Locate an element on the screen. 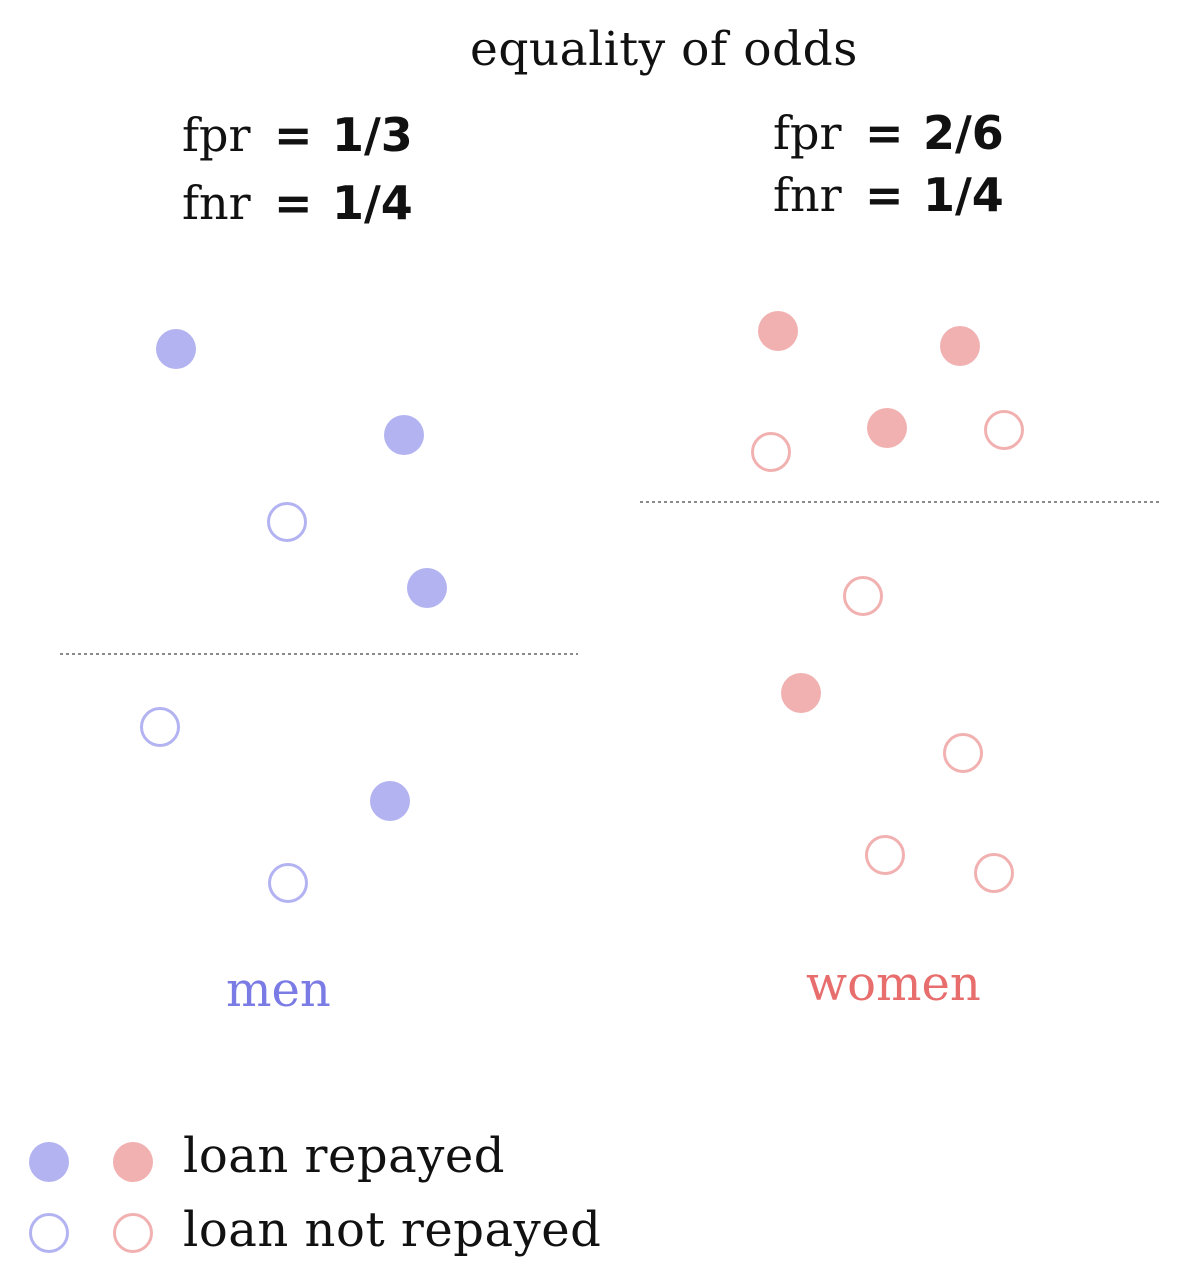  women-points is located at coordinates (887, 602).